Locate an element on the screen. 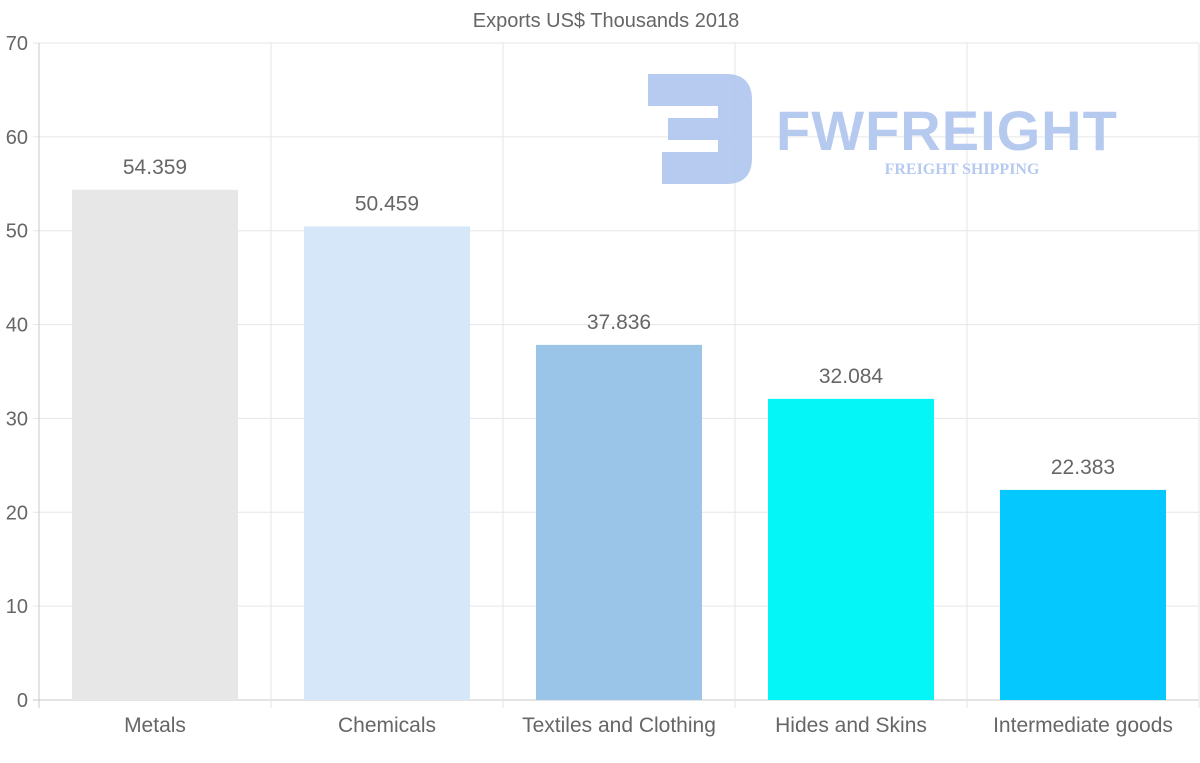 Image resolution: width=1200 pixels, height=763 pixels. watermark-tagline: FREIGHT SHIPPING is located at coordinates (962, 169).